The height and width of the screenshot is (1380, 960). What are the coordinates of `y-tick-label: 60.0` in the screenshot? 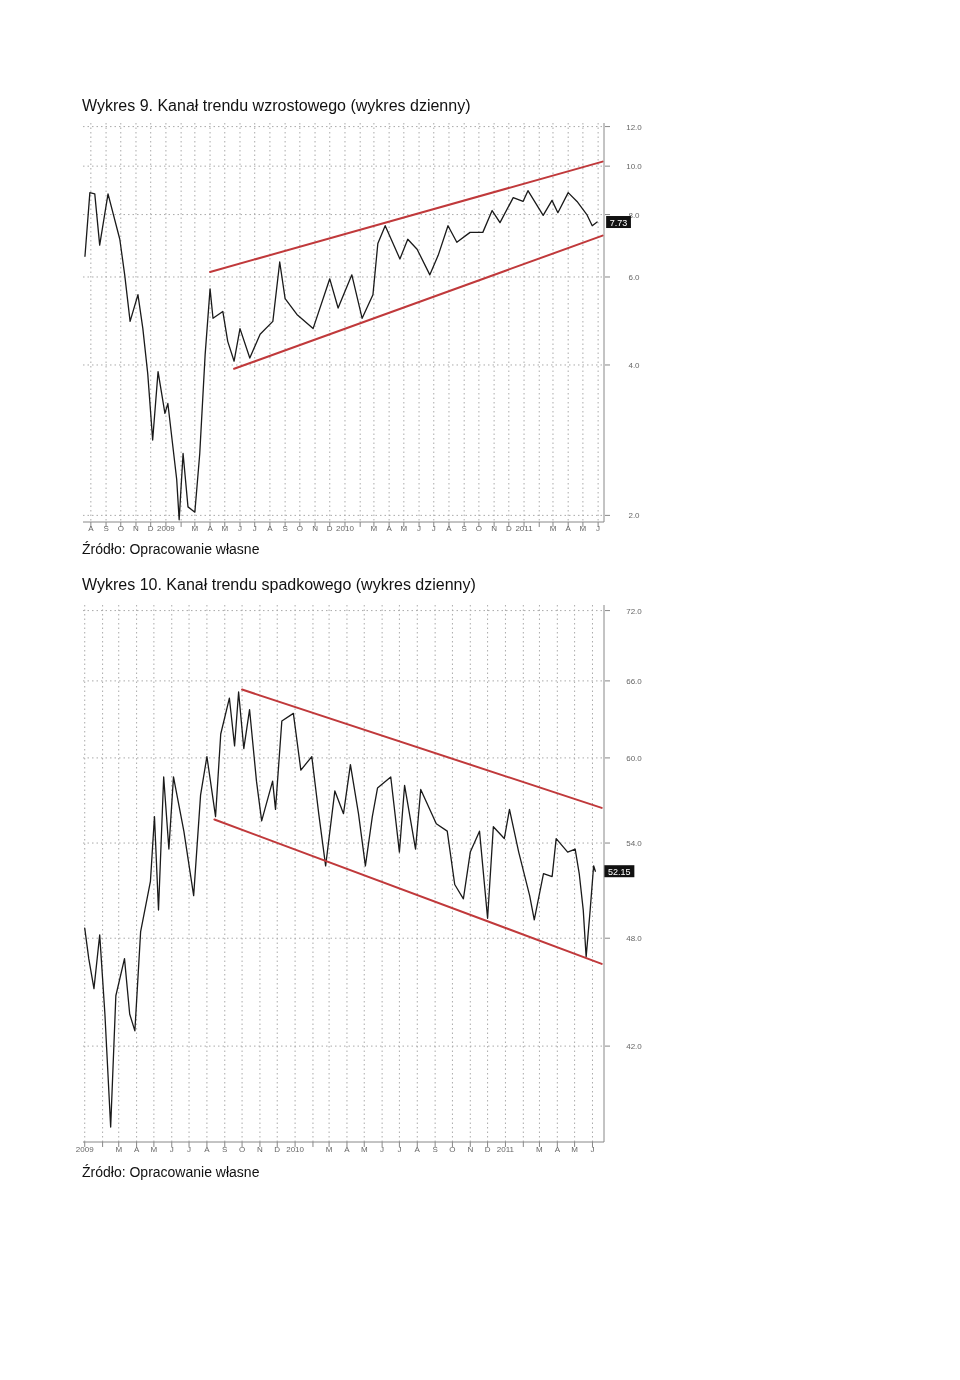 It's located at (634, 758).